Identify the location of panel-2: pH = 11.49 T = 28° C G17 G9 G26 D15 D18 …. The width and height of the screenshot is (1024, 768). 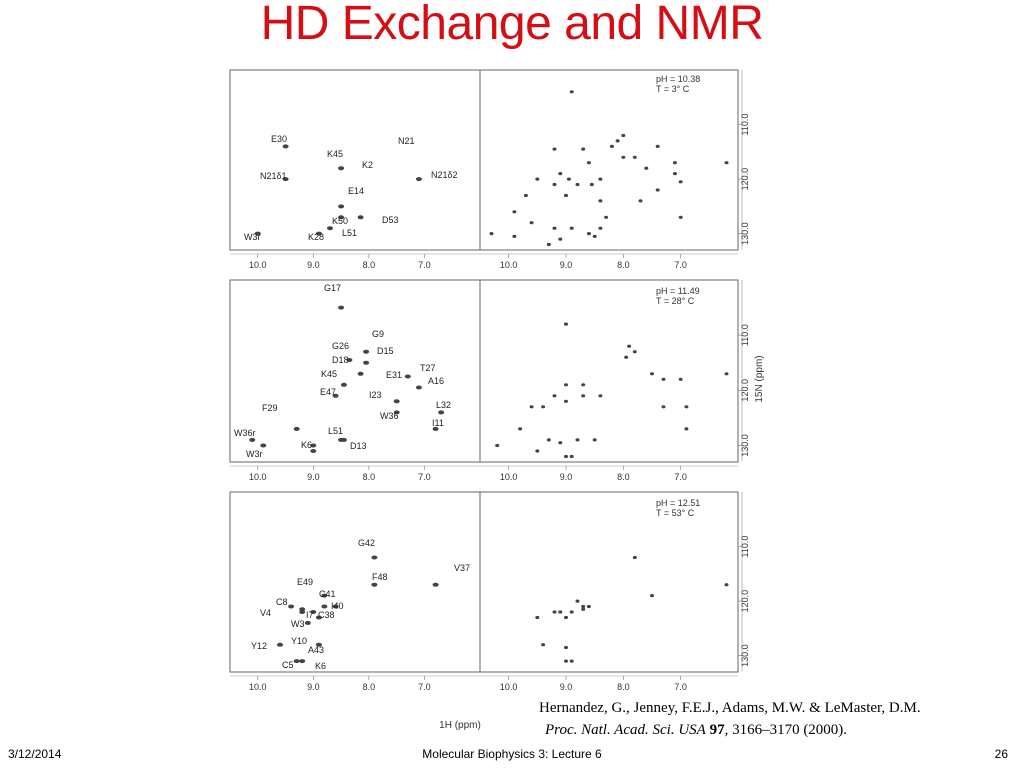
(497, 380).